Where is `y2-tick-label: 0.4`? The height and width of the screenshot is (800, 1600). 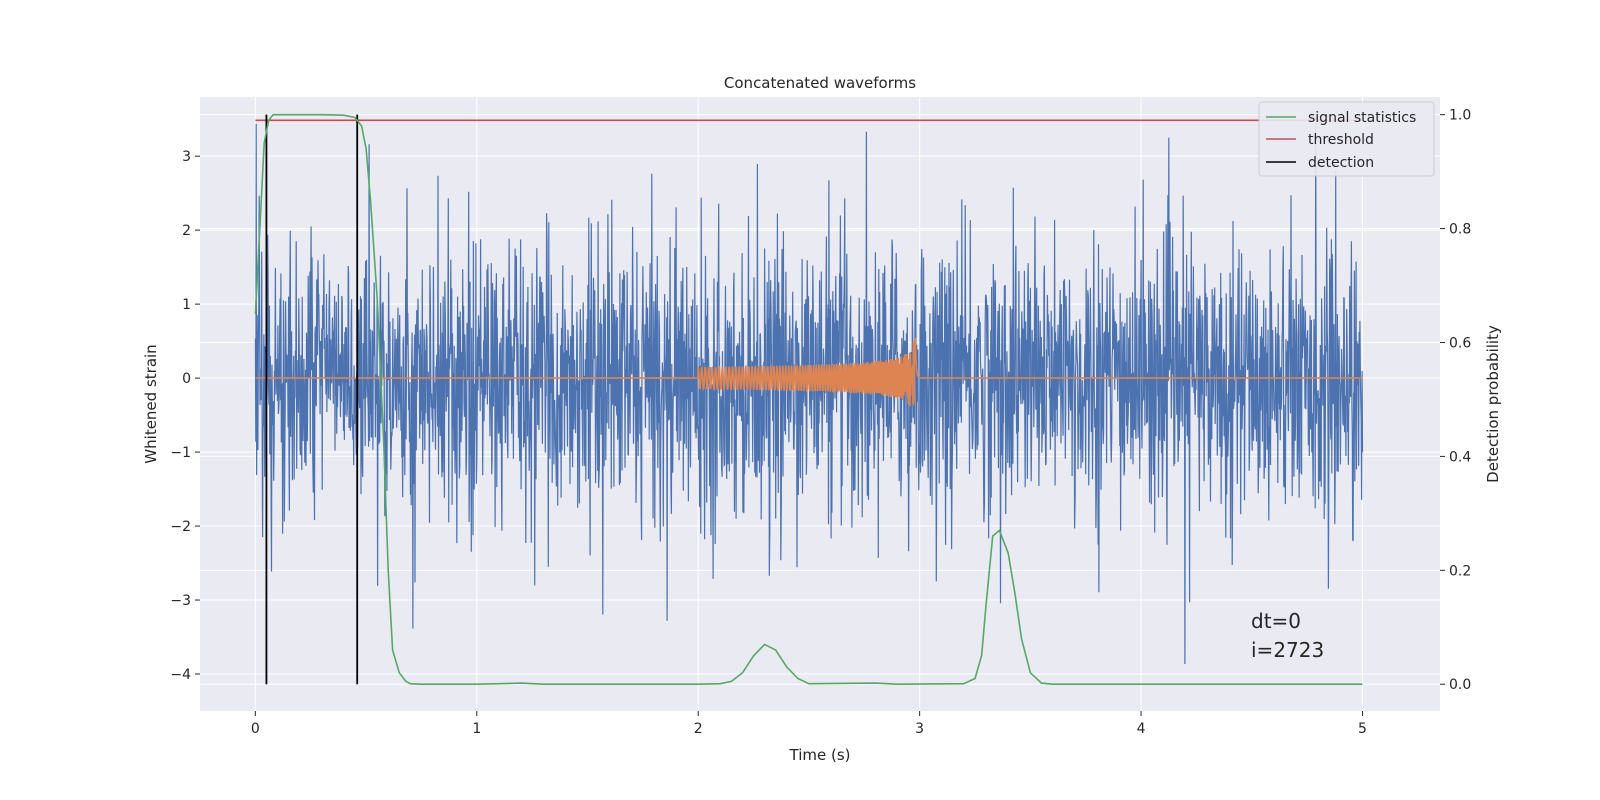 y2-tick-label: 0.4 is located at coordinates (1460, 457).